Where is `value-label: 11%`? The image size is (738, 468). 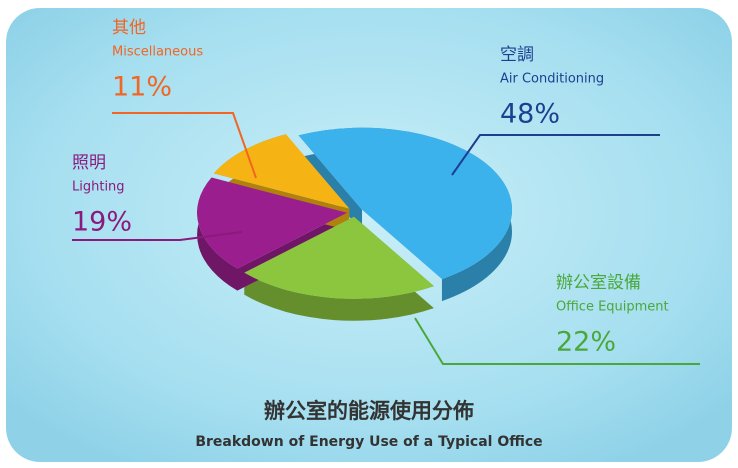
value-label: 11% is located at coordinates (142, 87).